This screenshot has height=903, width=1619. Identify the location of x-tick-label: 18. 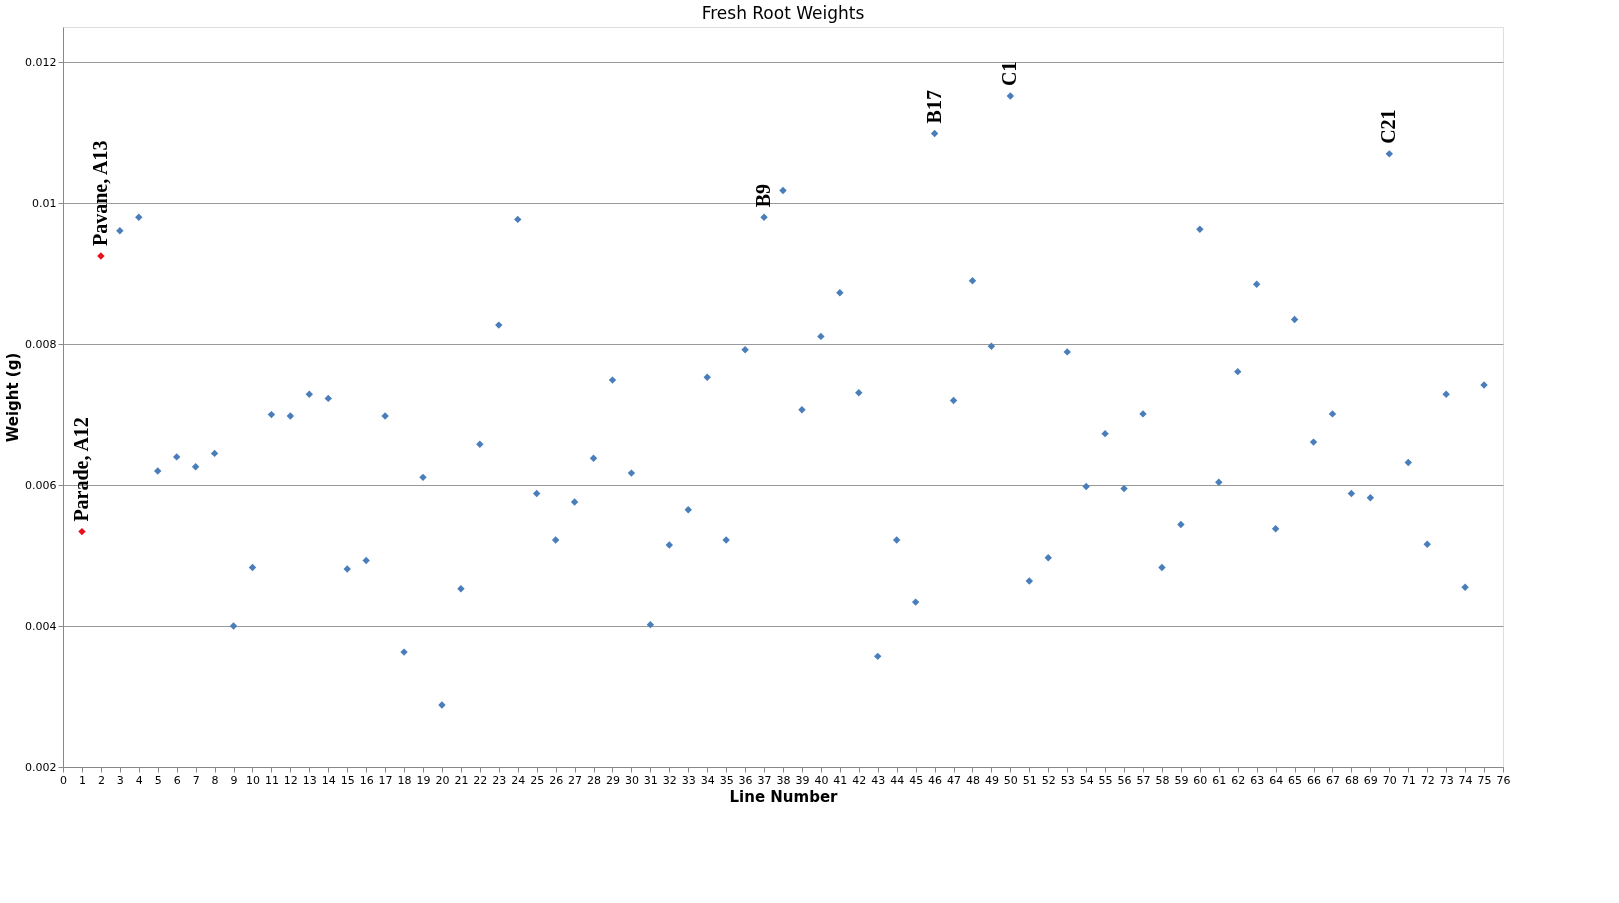
(404, 780).